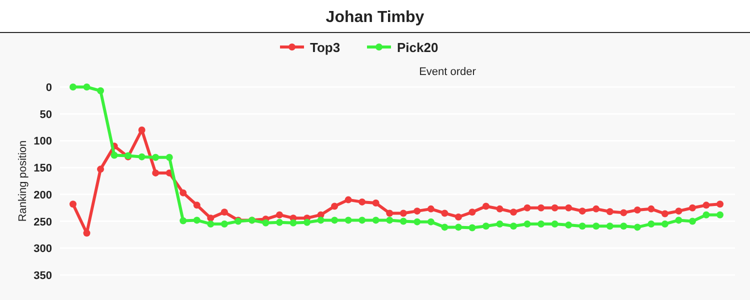 Image resolution: width=750 pixels, height=300 pixels. What do you see at coordinates (43, 142) in the screenshot?
I see `y-tick-label: 100` at bounding box center [43, 142].